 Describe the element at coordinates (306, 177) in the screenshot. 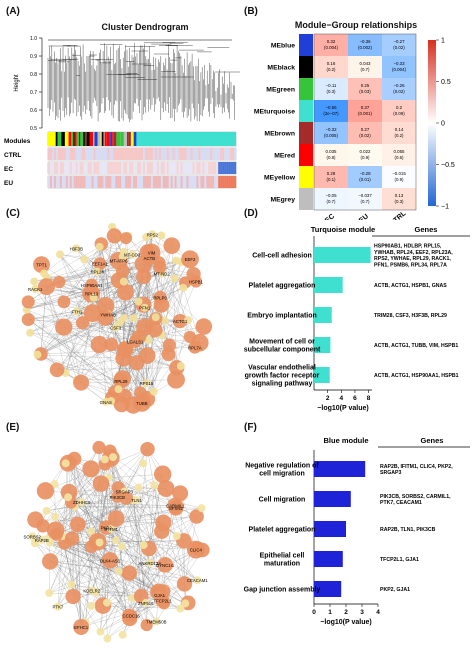

I see `module-color-swatch` at that location.